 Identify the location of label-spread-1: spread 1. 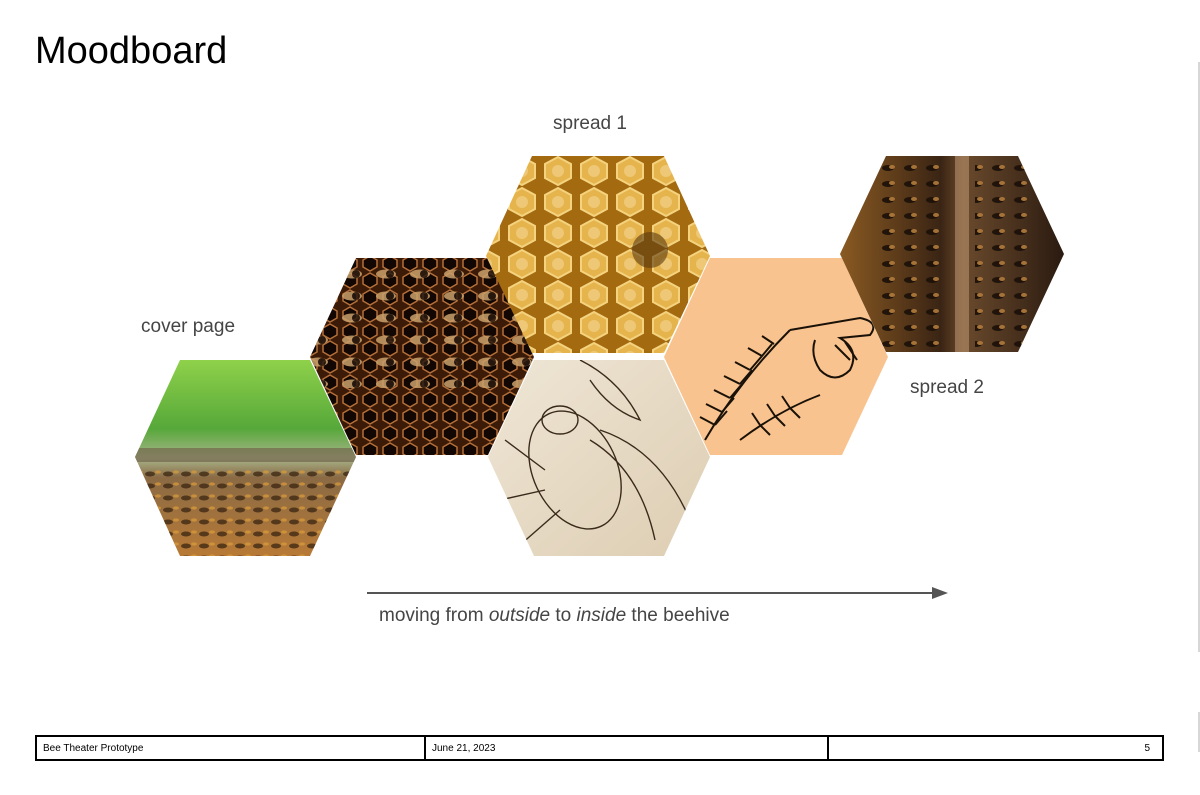
(590, 123).